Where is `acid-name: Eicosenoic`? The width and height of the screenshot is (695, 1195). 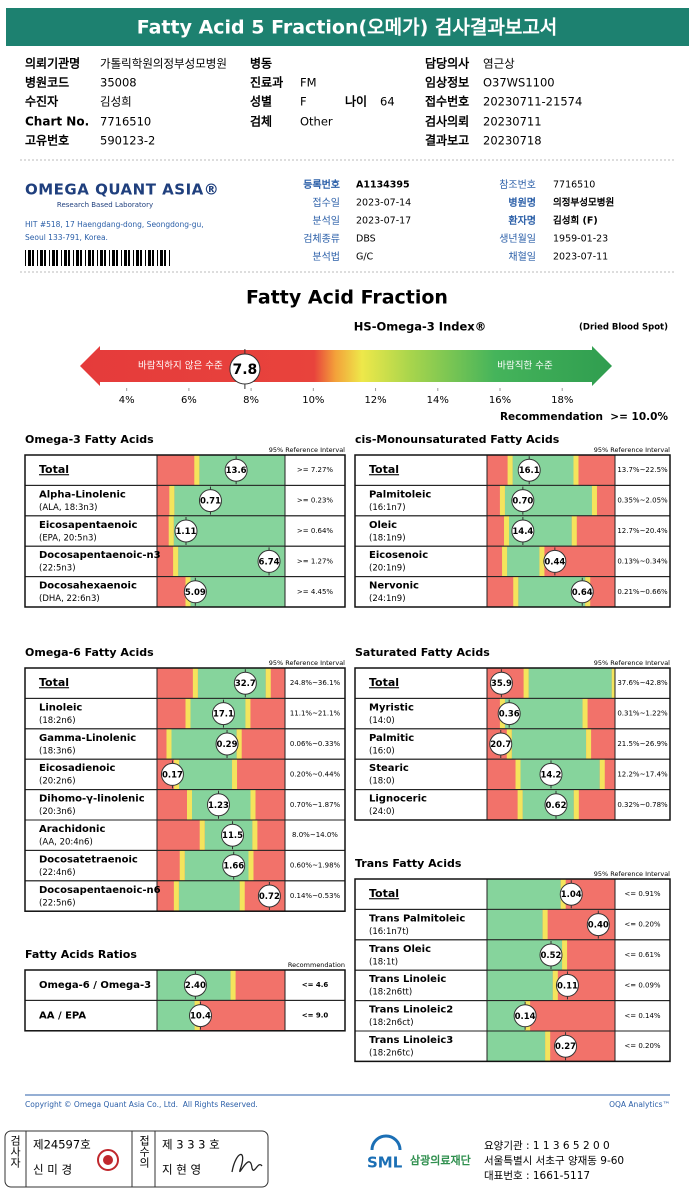 acid-name: Eicosenoic is located at coordinates (398, 555).